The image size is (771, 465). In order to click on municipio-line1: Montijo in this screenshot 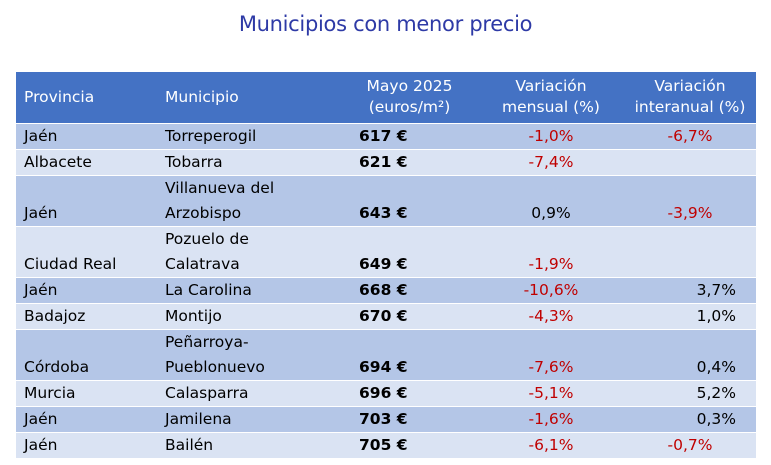, I will do `click(193, 315)`.